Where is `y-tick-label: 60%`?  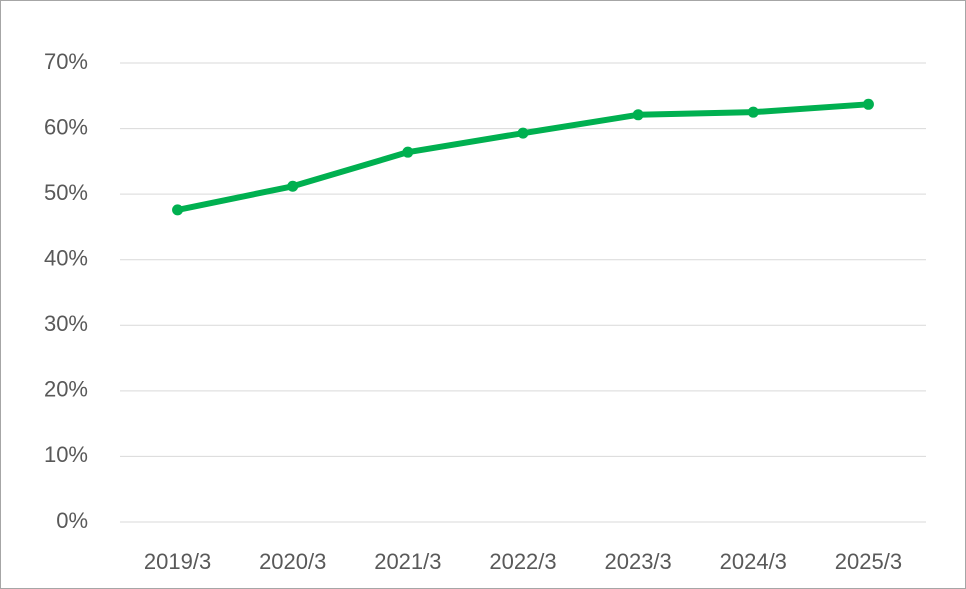
y-tick-label: 60% is located at coordinates (66, 126).